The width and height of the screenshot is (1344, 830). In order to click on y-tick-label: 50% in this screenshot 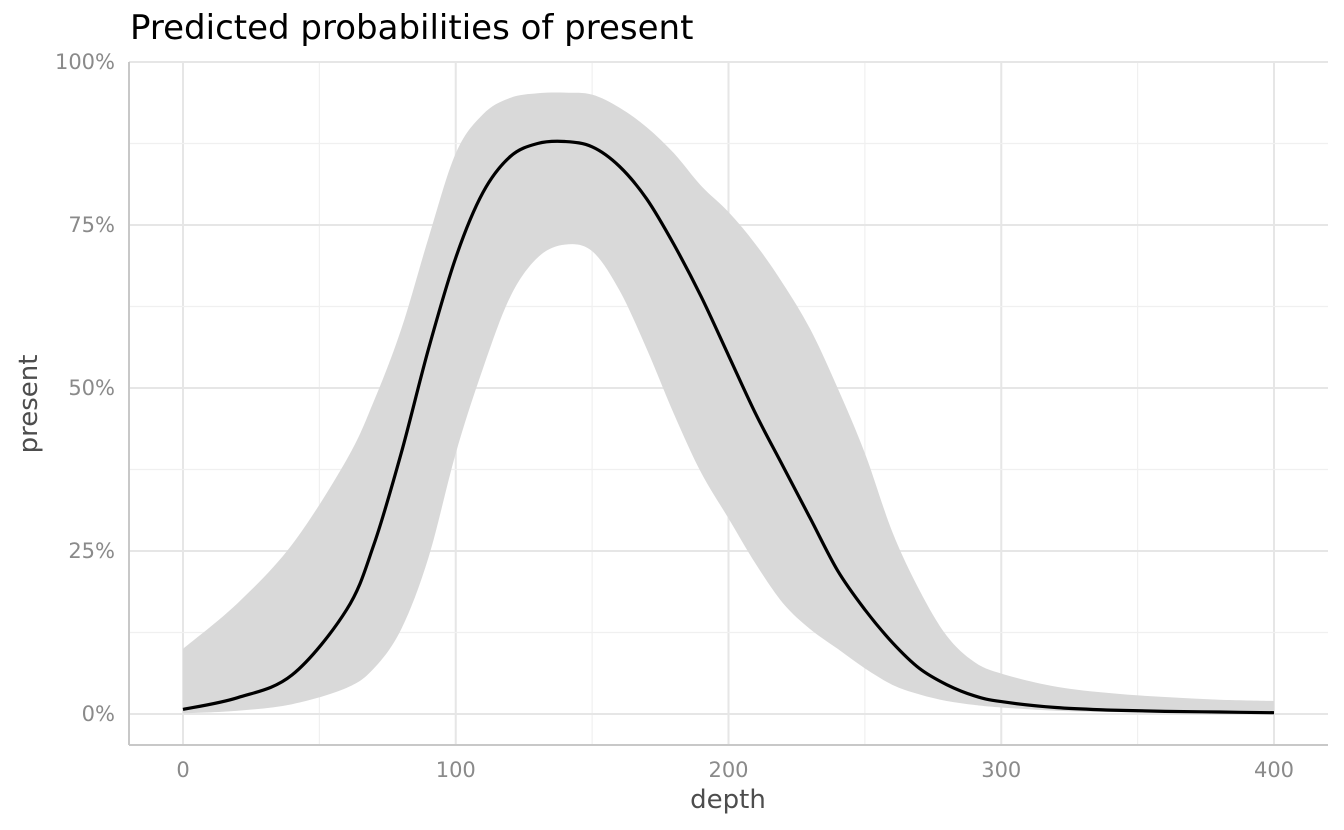, I will do `click(91, 388)`.